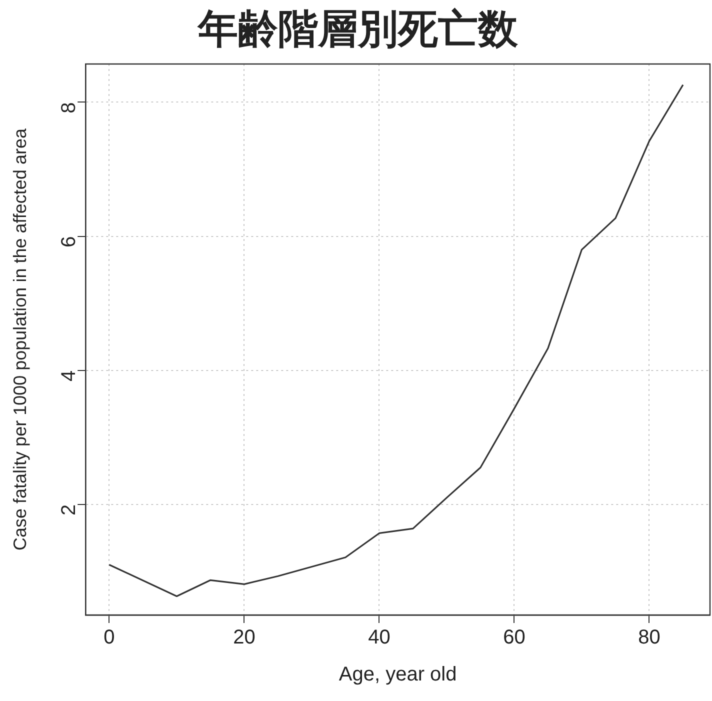 This screenshot has width=712, height=701. What do you see at coordinates (69, 376) in the screenshot?
I see `y-tick-label: 4` at bounding box center [69, 376].